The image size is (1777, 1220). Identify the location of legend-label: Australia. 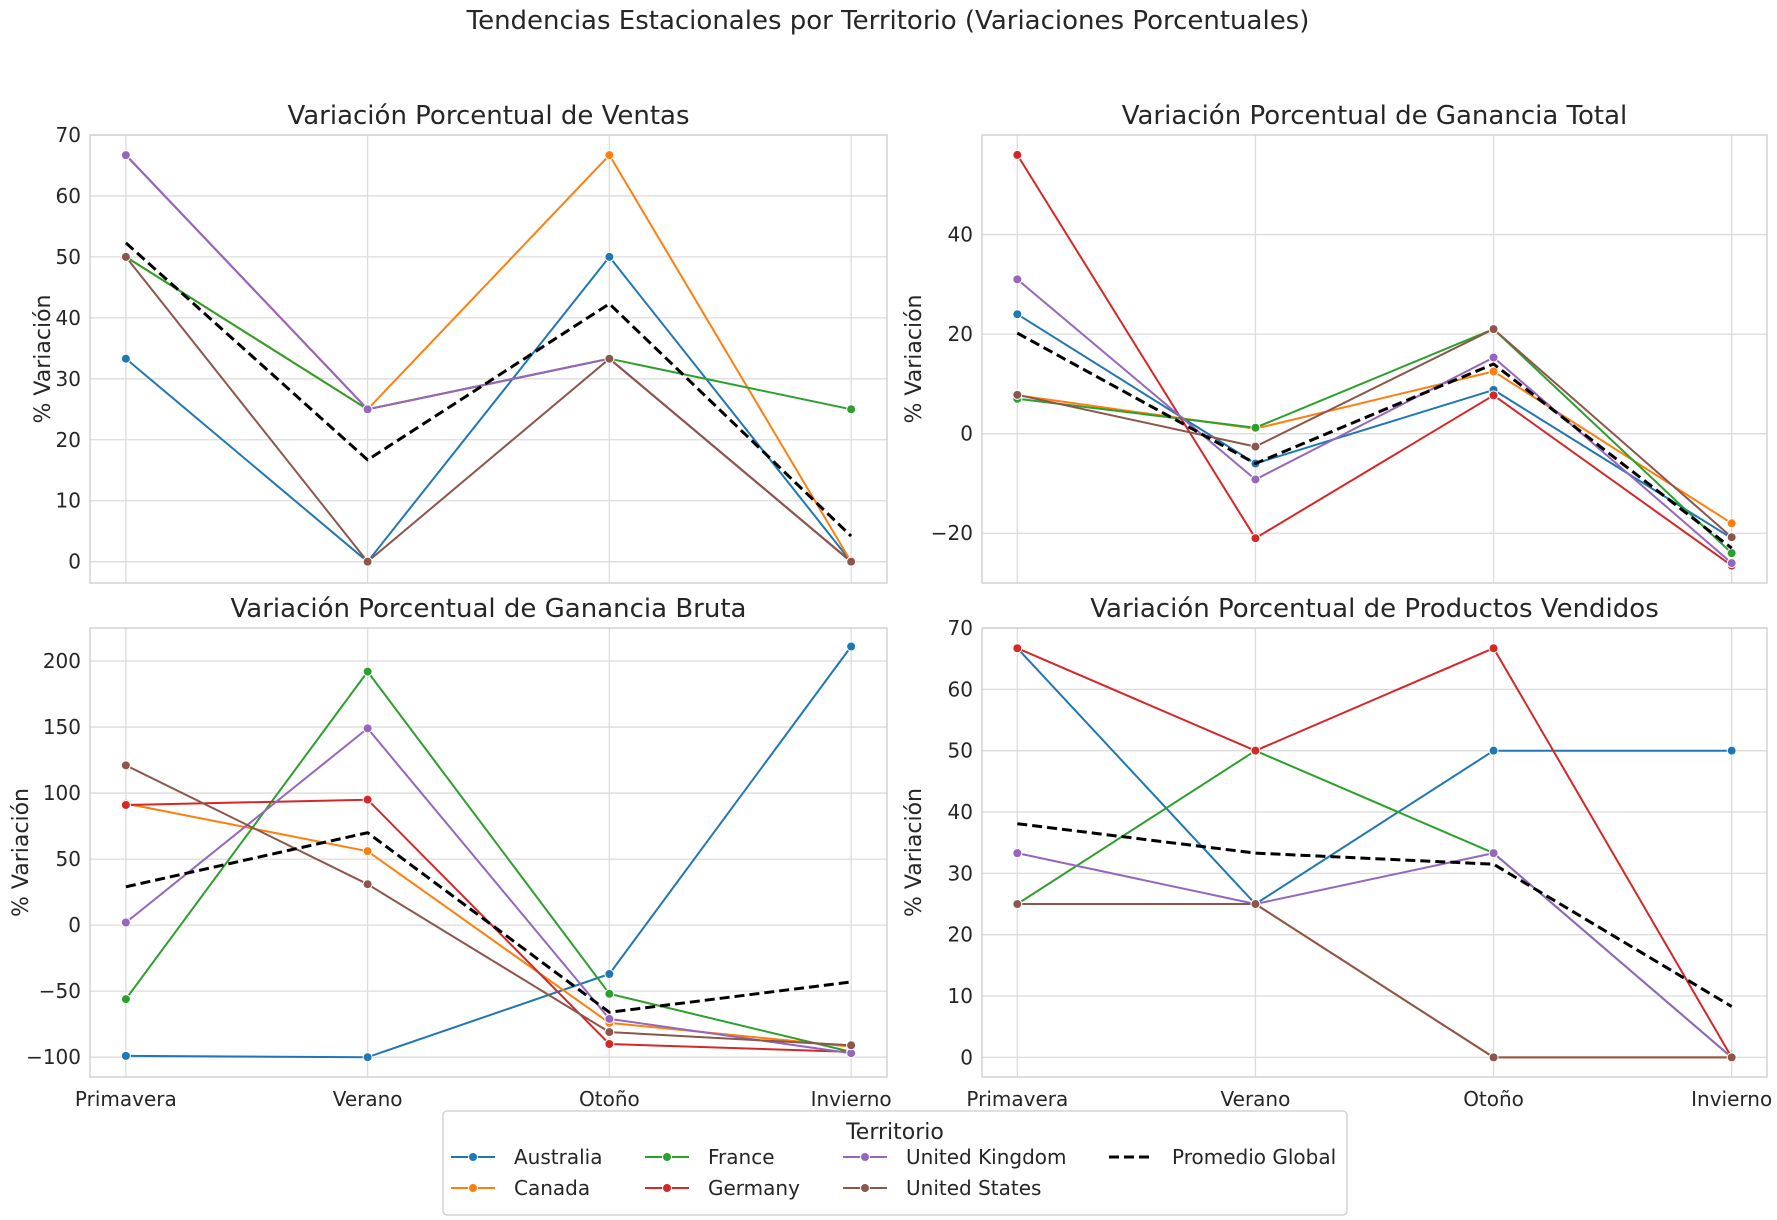
(558, 1157).